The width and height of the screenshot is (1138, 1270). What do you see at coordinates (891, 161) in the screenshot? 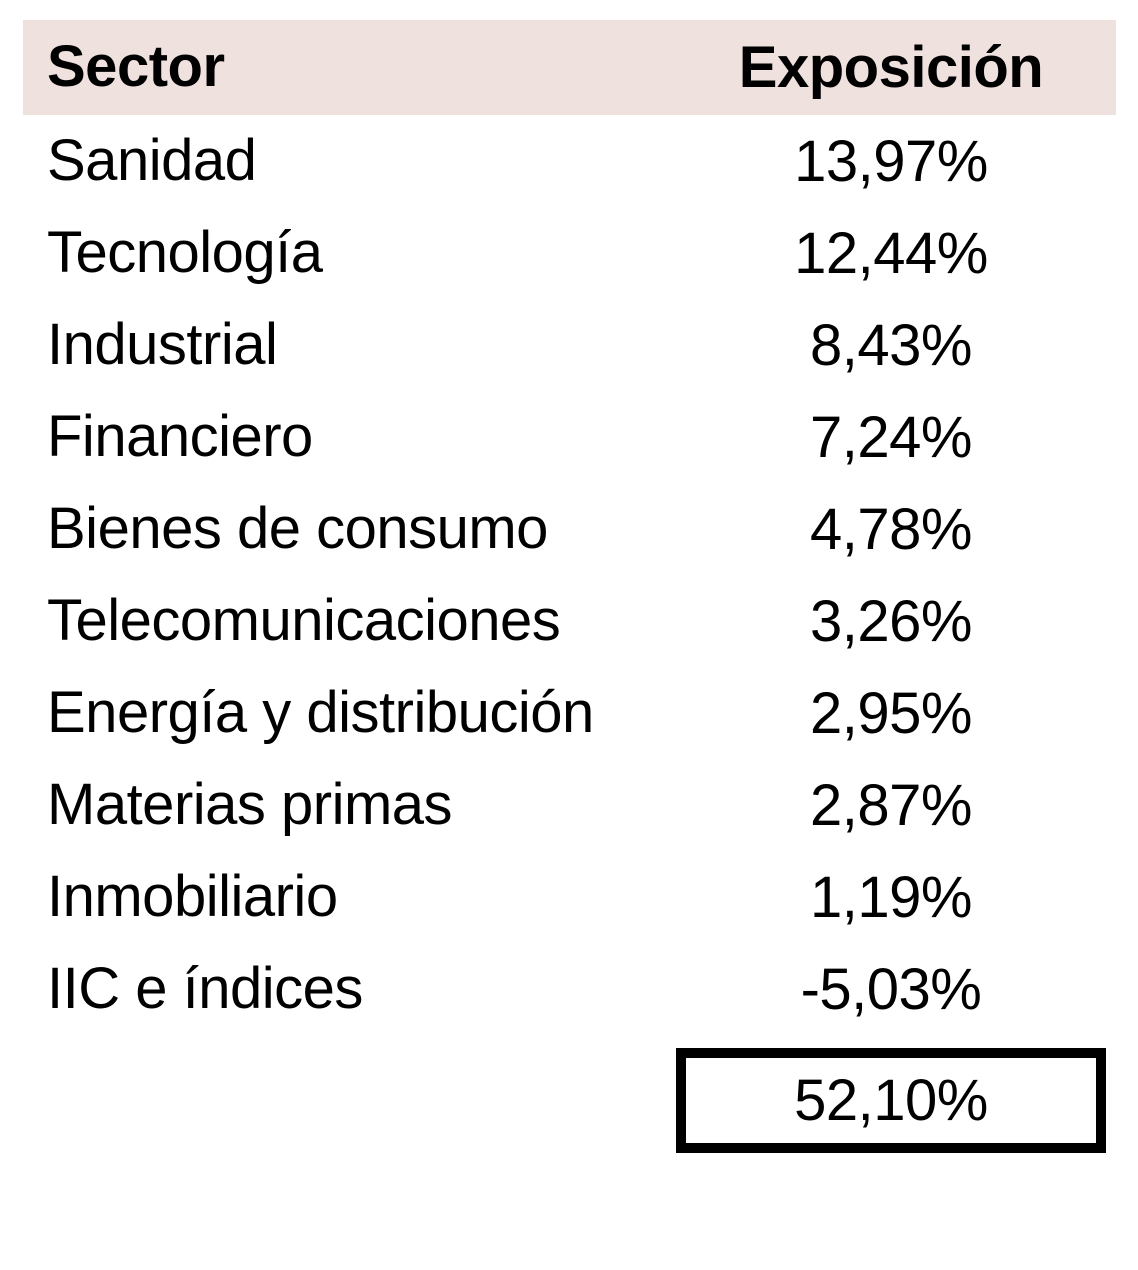
I see `exposure-value: 13,97%` at bounding box center [891, 161].